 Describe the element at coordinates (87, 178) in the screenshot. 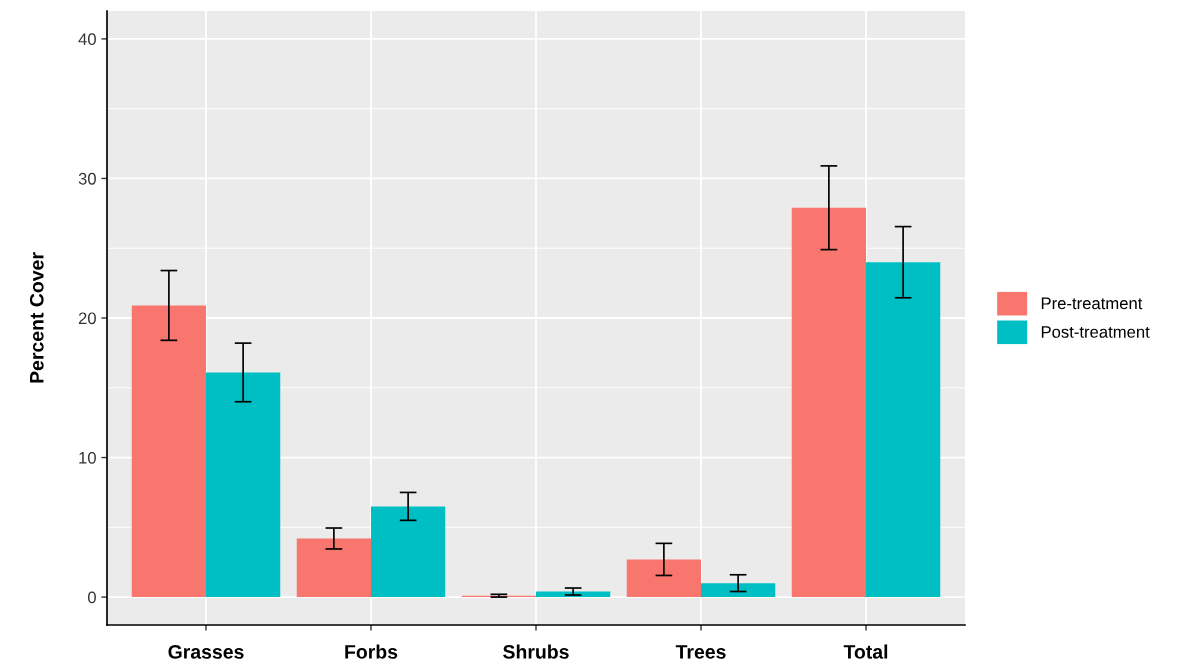

I see `y-tick-label: 30` at that location.